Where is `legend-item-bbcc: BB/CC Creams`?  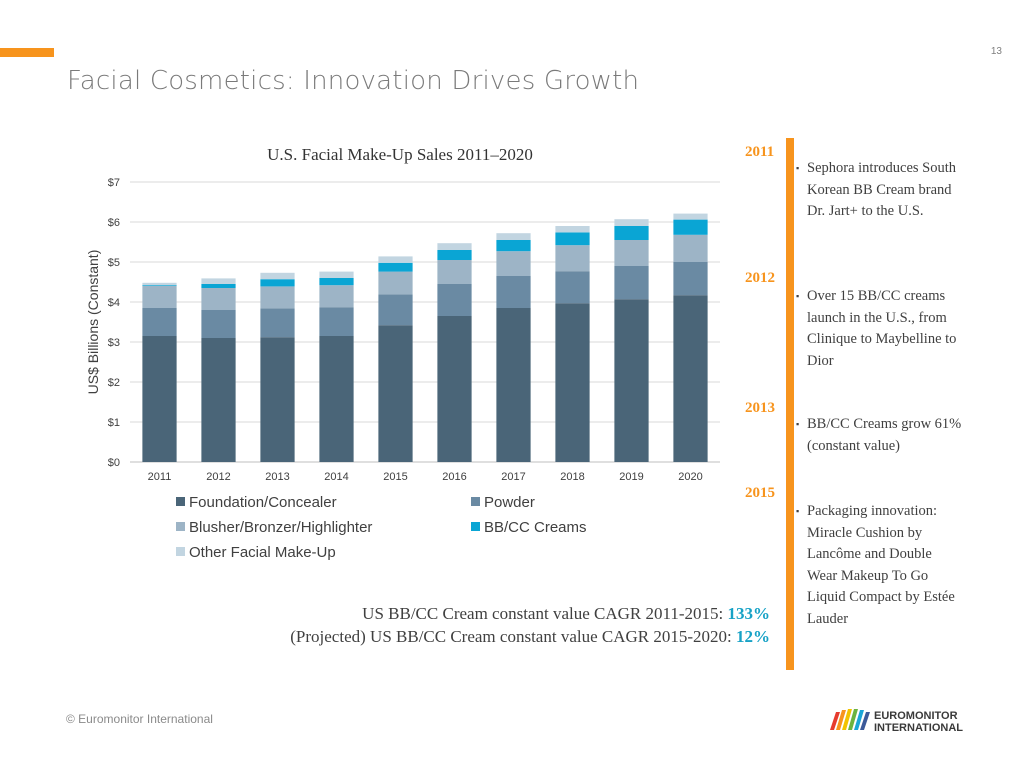
legend-item-bbcc: BB/CC Creams is located at coordinates (529, 527).